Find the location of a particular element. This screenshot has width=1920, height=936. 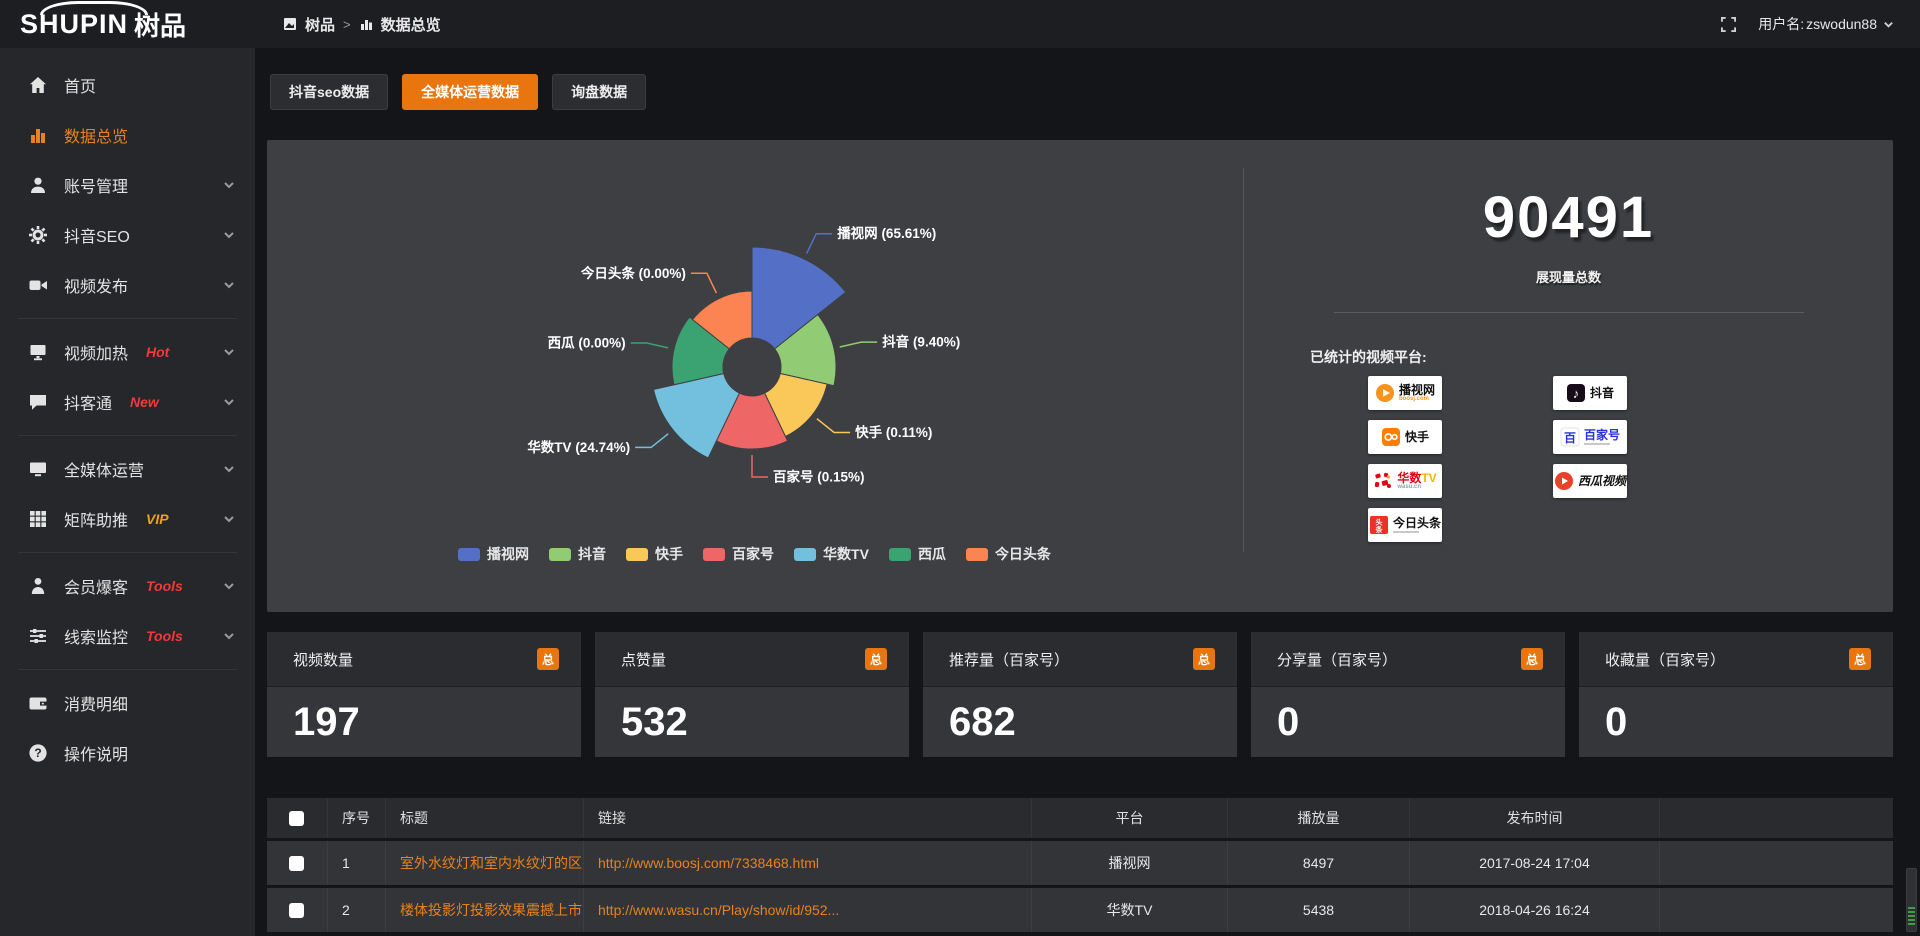

platform-badge-今日头条: 头条今日头条 is located at coordinates (1405, 525).